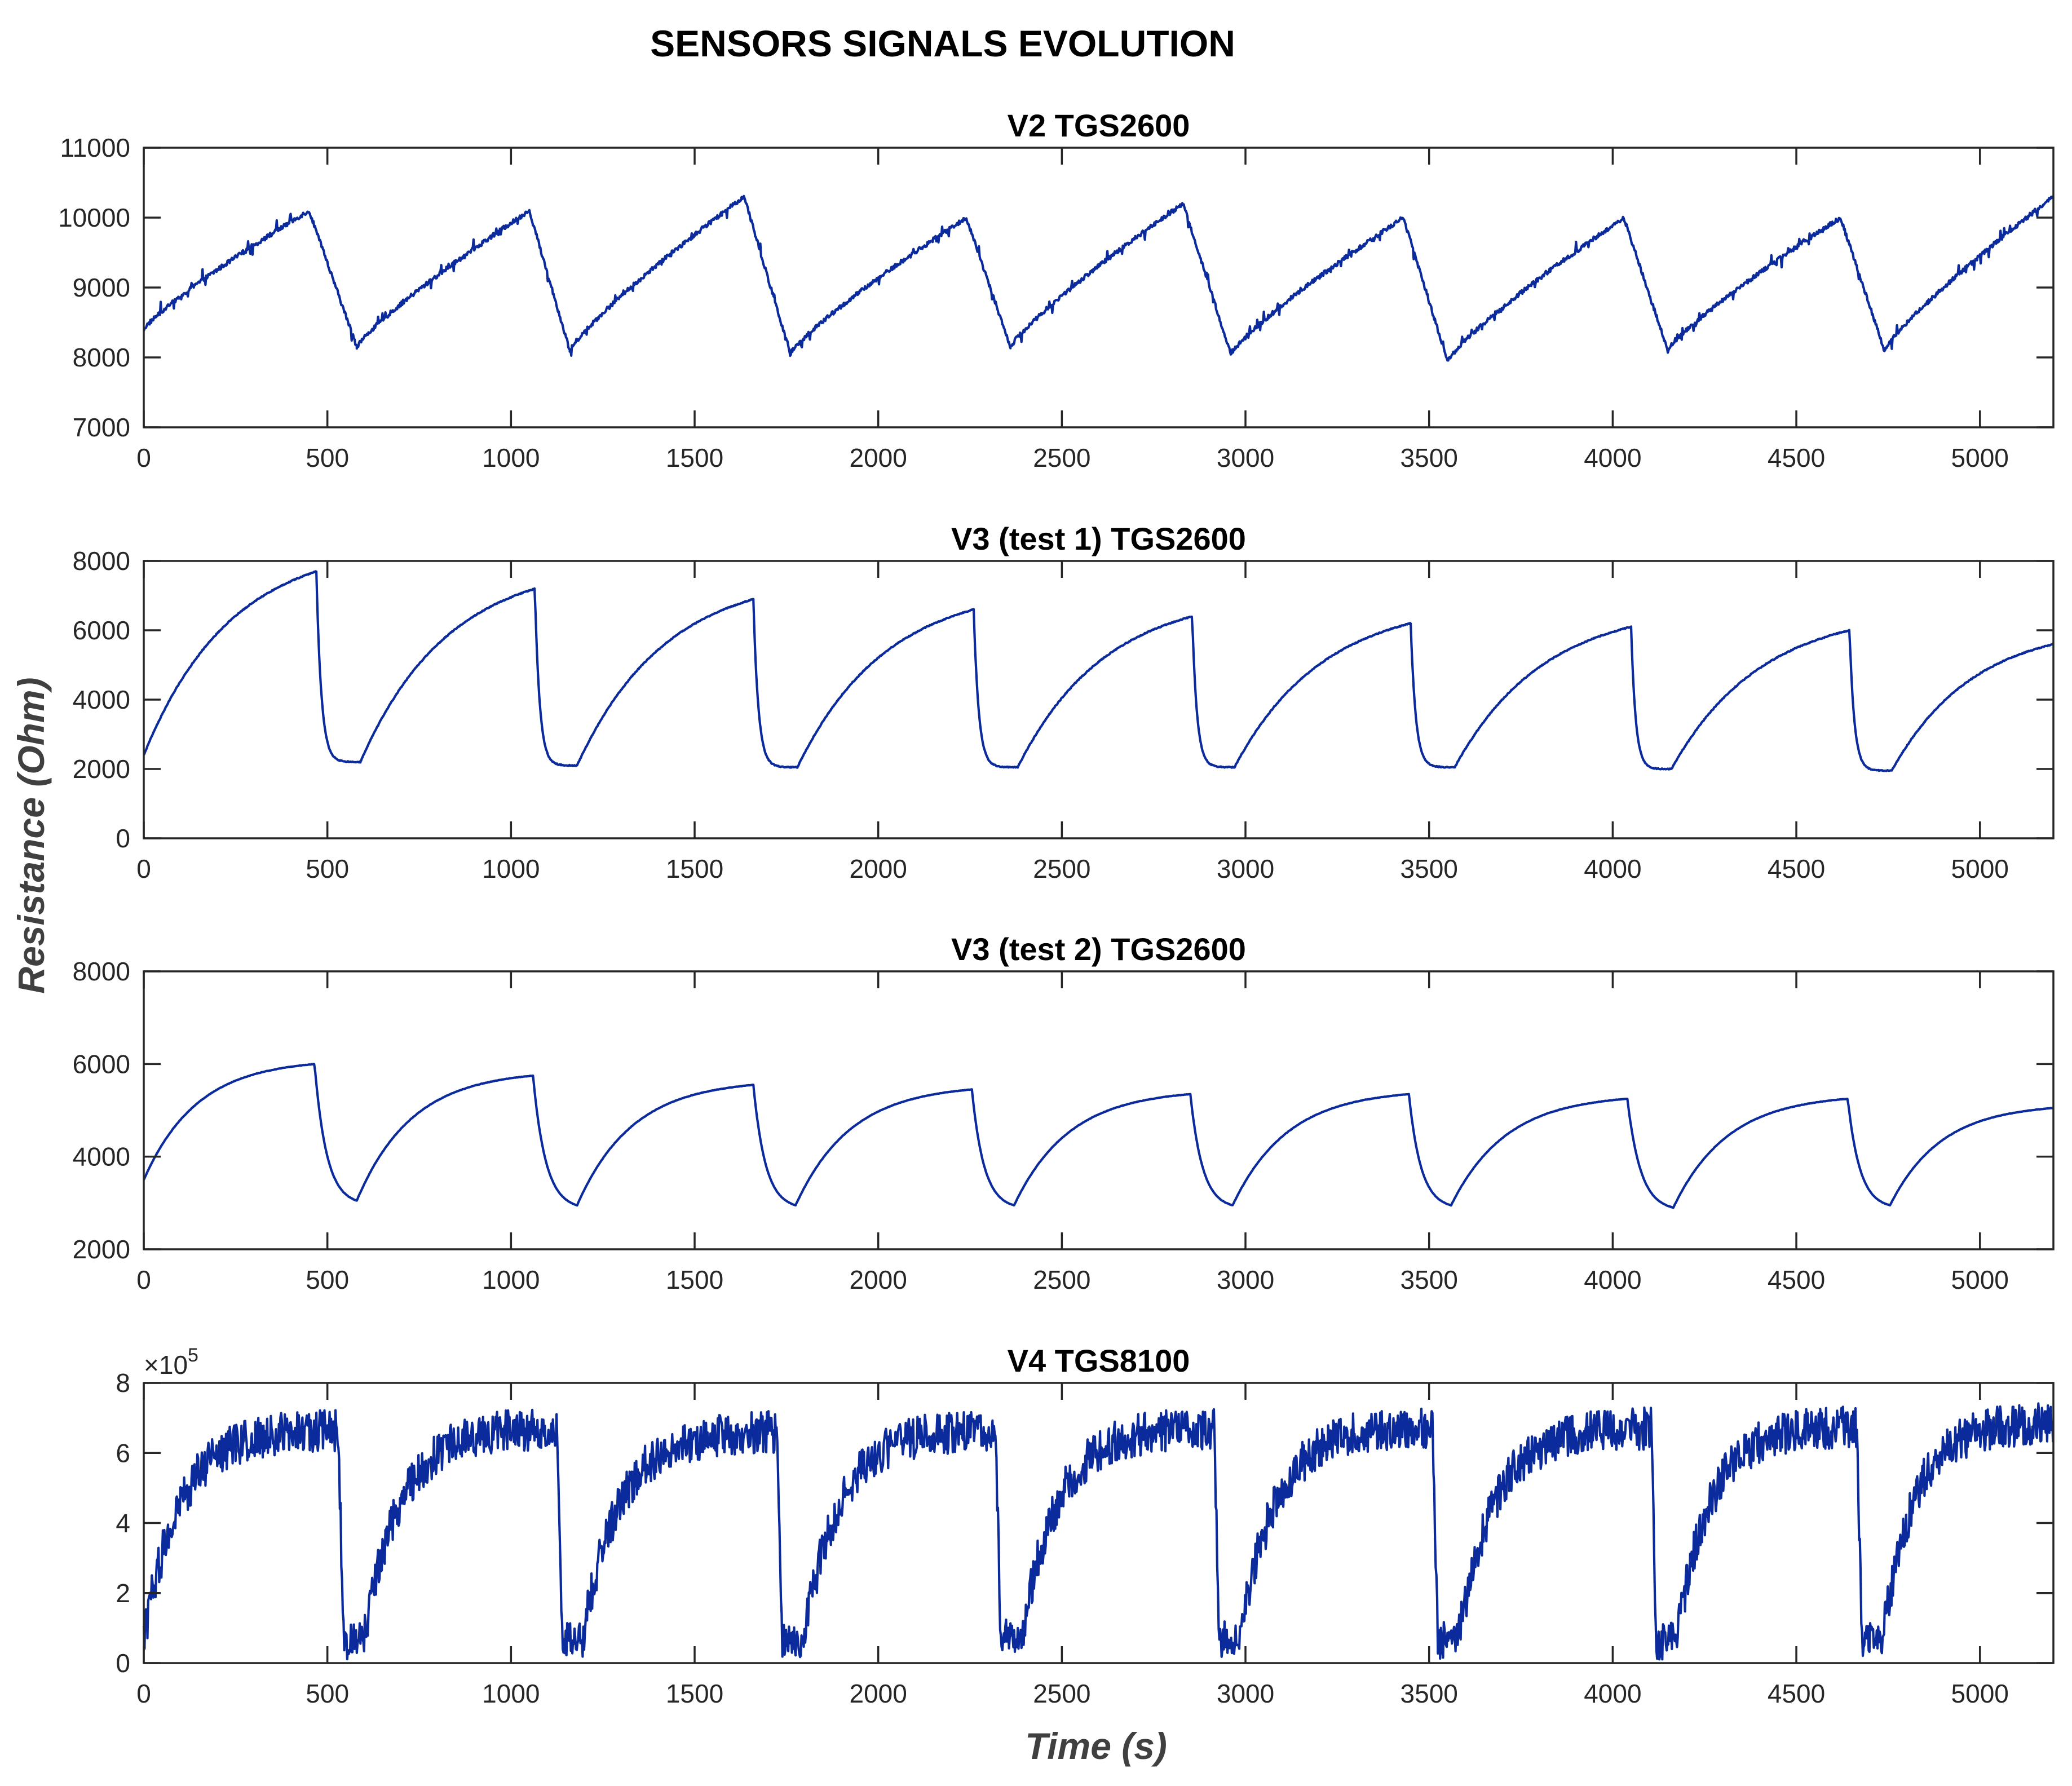 This screenshot has height=1786, width=2072. What do you see at coordinates (94, 217) in the screenshot?
I see `y-tick-label: 10000` at bounding box center [94, 217].